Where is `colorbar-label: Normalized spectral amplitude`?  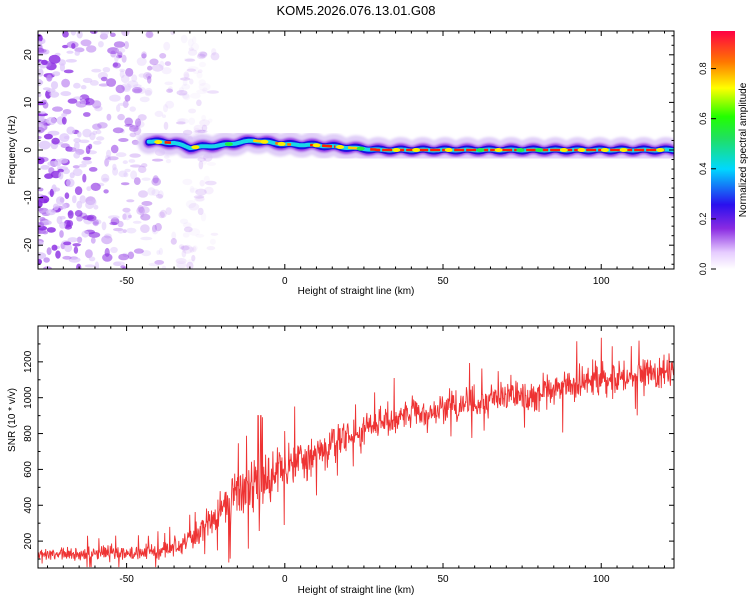 colorbar-label: Normalized spectral amplitude is located at coordinates (743, 149).